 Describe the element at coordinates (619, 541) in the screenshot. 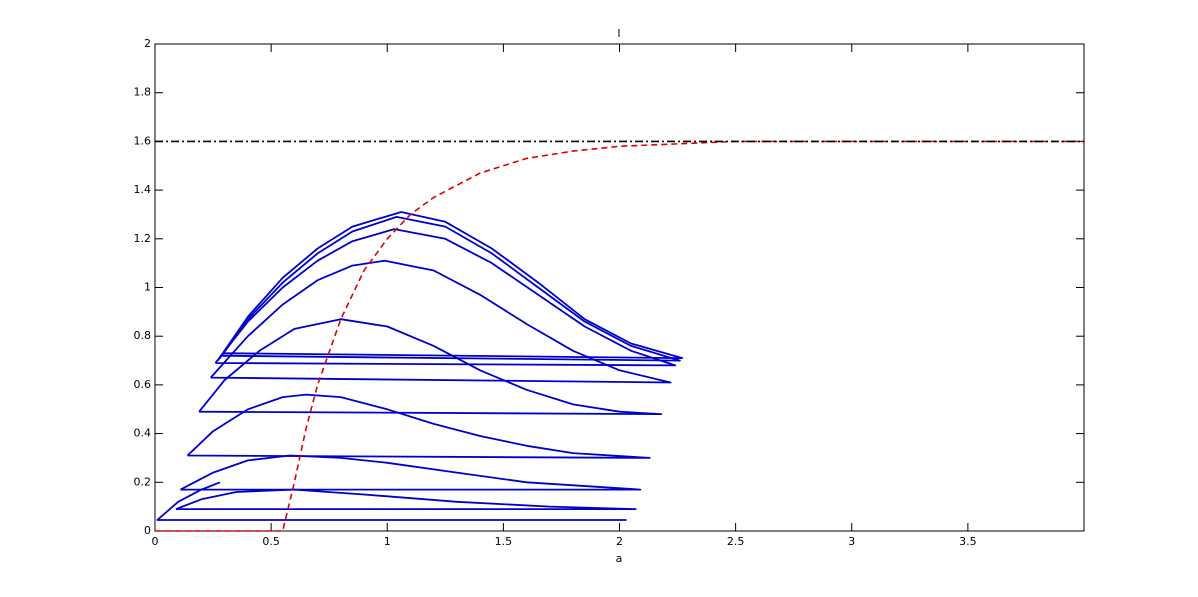

I see `x-tick-label: 2` at that location.